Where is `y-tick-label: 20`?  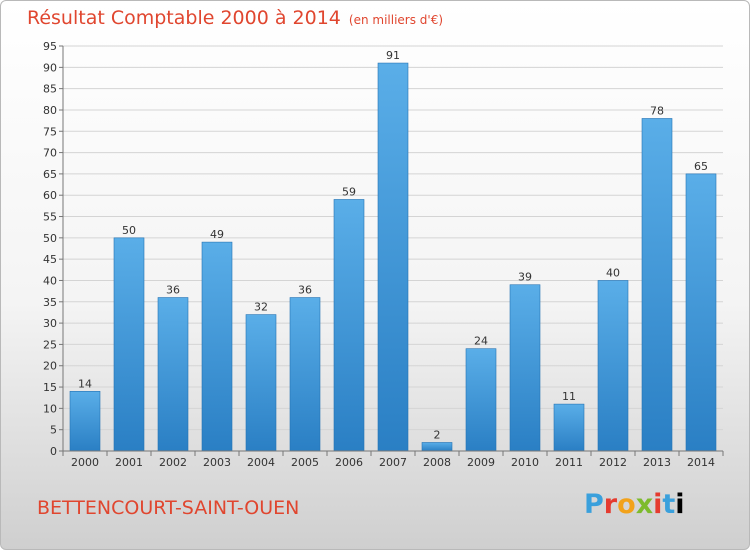 y-tick-label: 20 is located at coordinates (50, 366).